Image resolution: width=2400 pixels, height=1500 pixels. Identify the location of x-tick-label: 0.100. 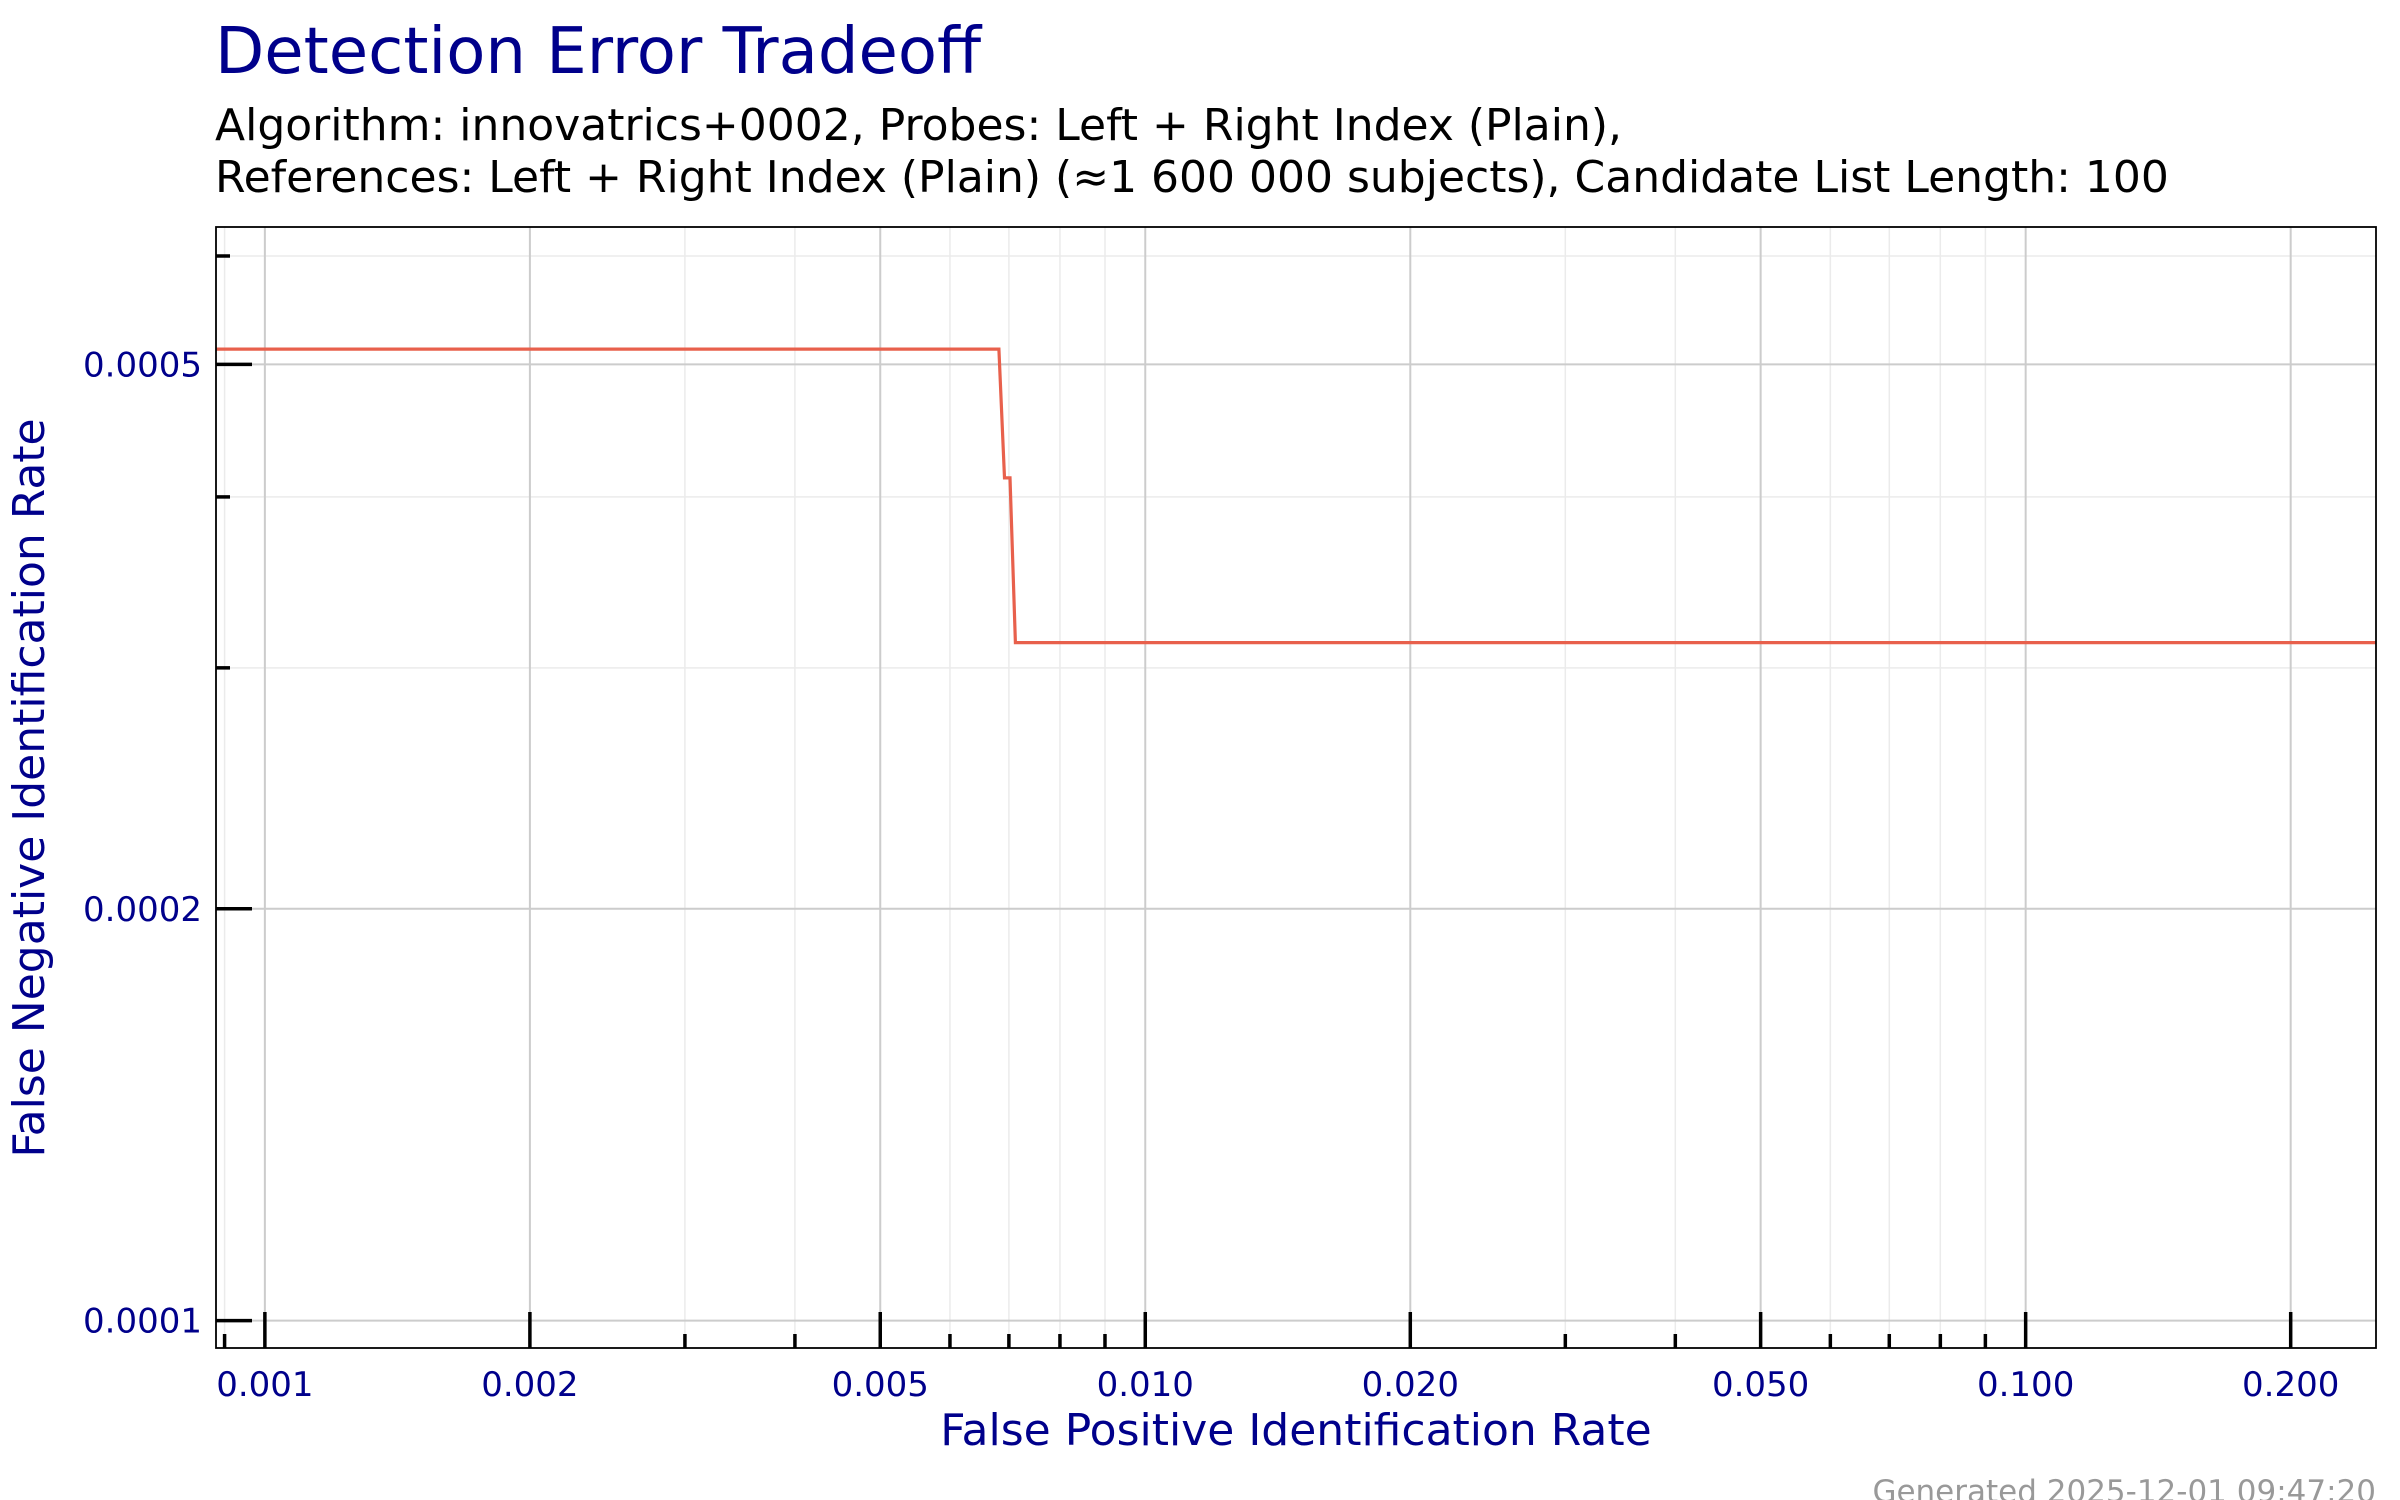
(2025, 1385).